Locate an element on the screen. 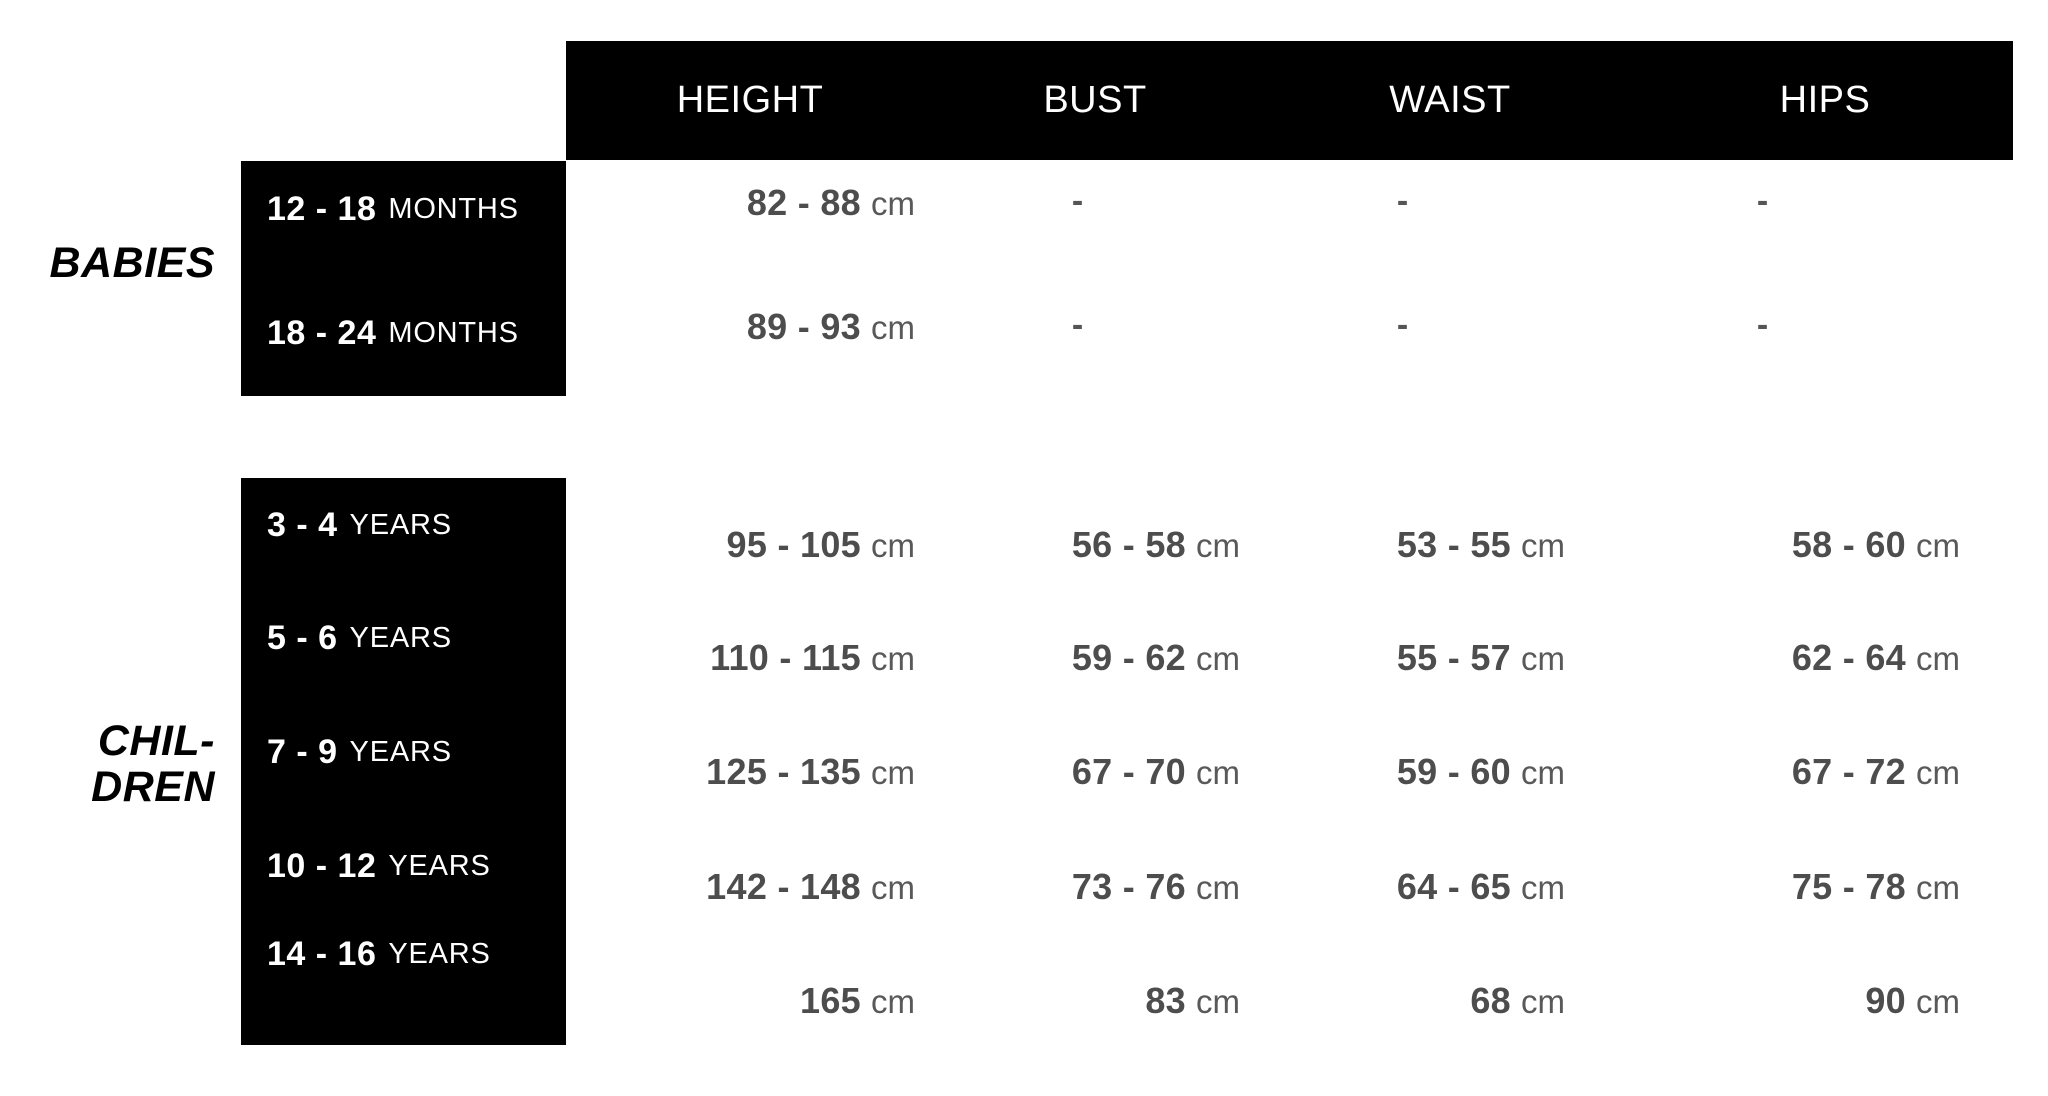 This screenshot has height=1096, width=2048. value-number: 95 - 105 is located at coordinates (793, 544).